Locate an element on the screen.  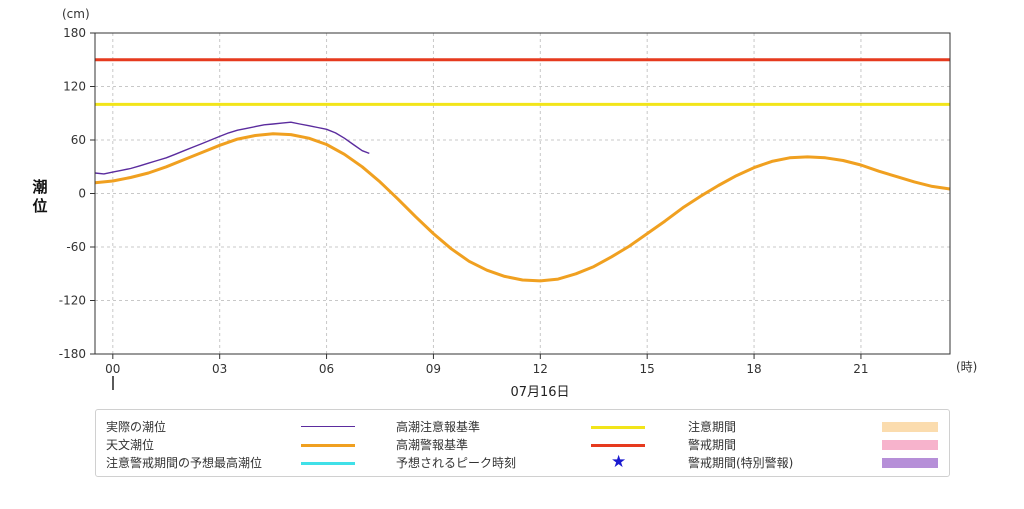
legend-label: 天文潮位 is located at coordinates (130, 445).